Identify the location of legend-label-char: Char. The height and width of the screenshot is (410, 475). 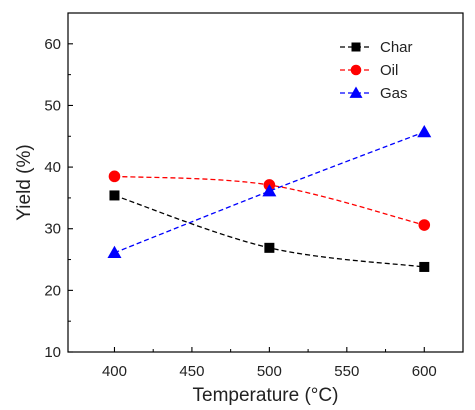
(396, 47).